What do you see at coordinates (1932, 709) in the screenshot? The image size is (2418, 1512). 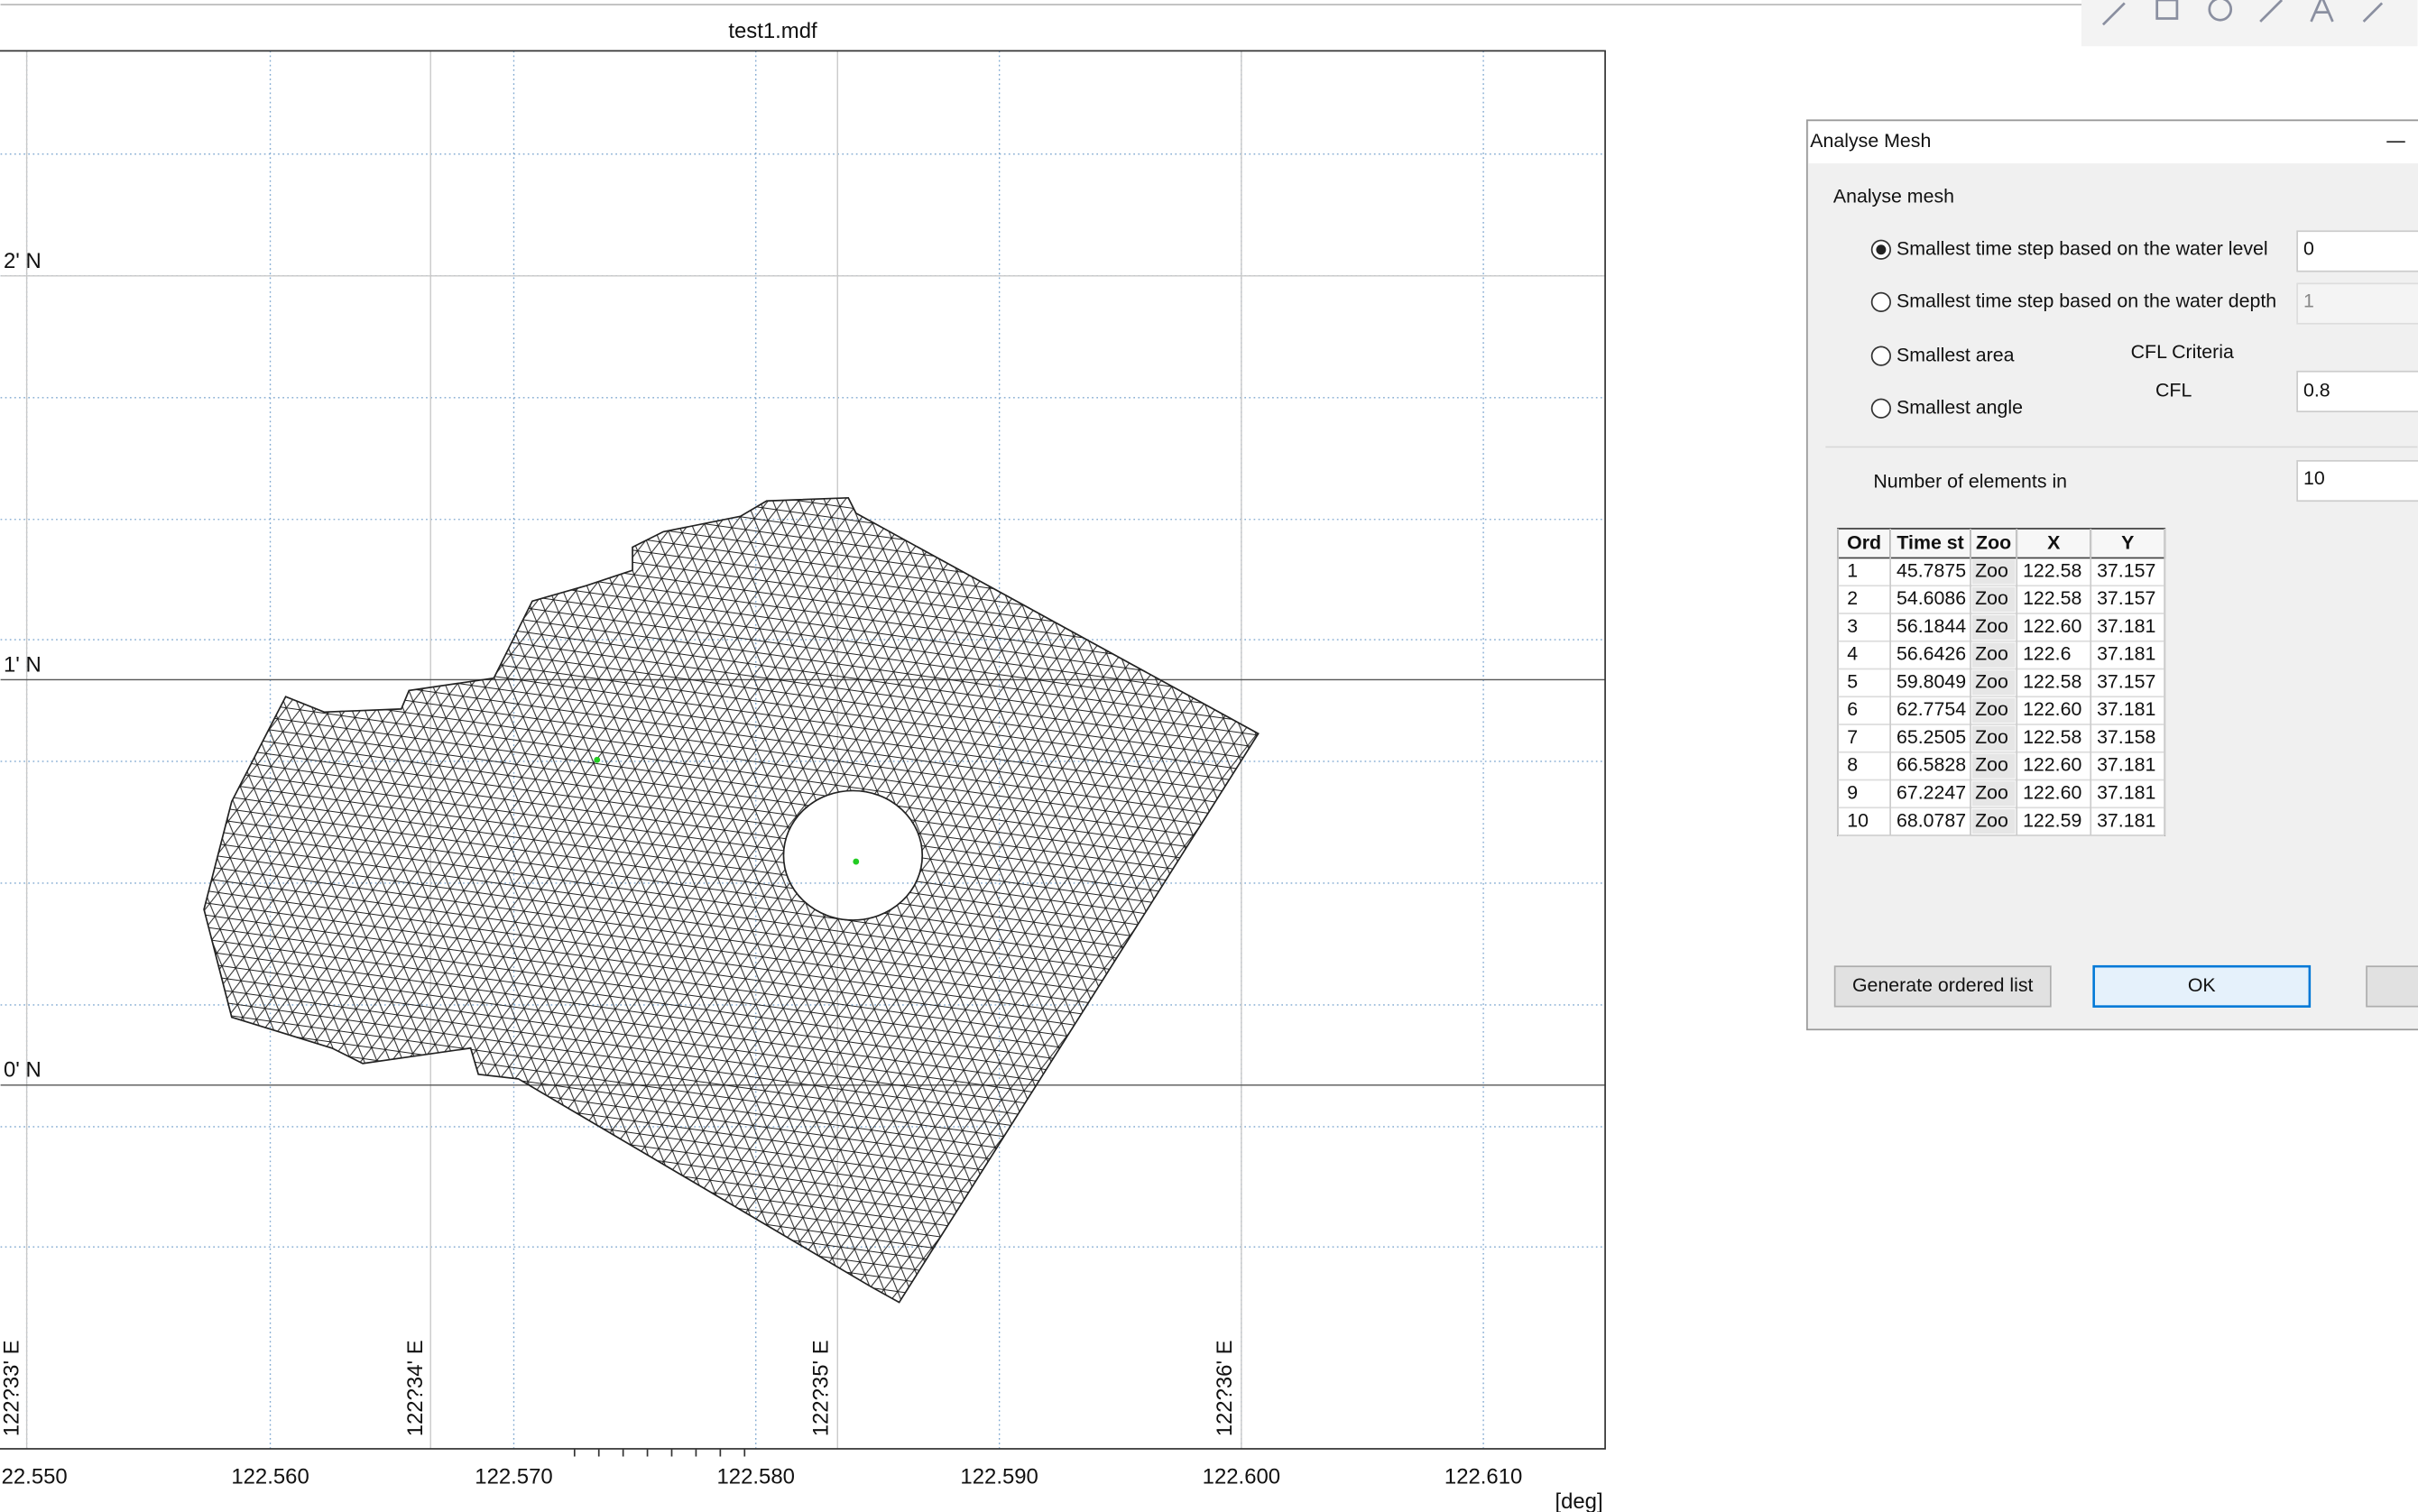 I see `table-cell: 62.7754` at bounding box center [1932, 709].